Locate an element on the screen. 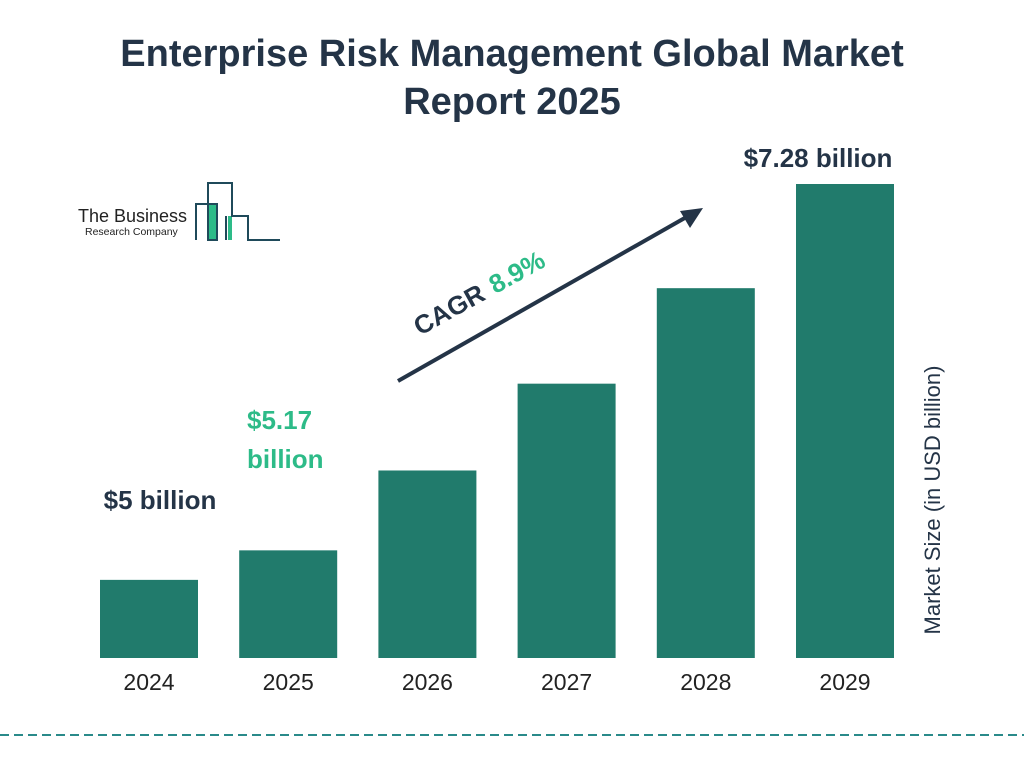 This screenshot has height=768, width=1024. x-tick-2027: 2027 is located at coordinates (566, 682).